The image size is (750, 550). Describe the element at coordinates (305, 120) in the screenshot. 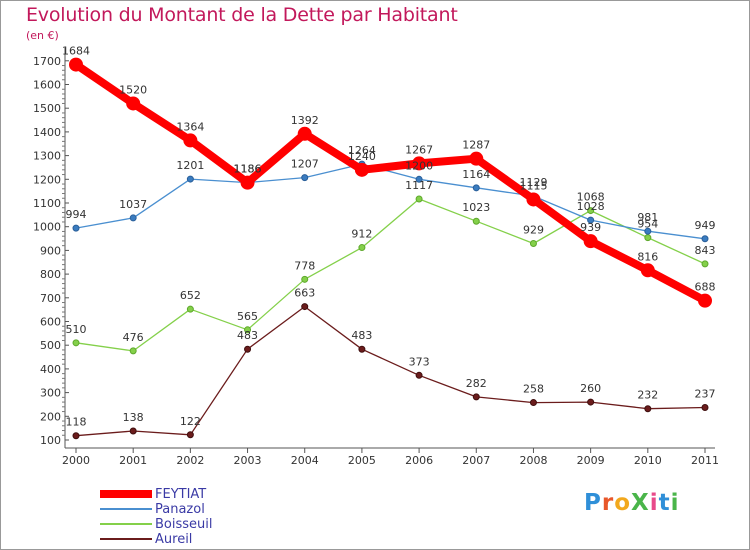

I see `data-label-feytiat: 1392` at that location.